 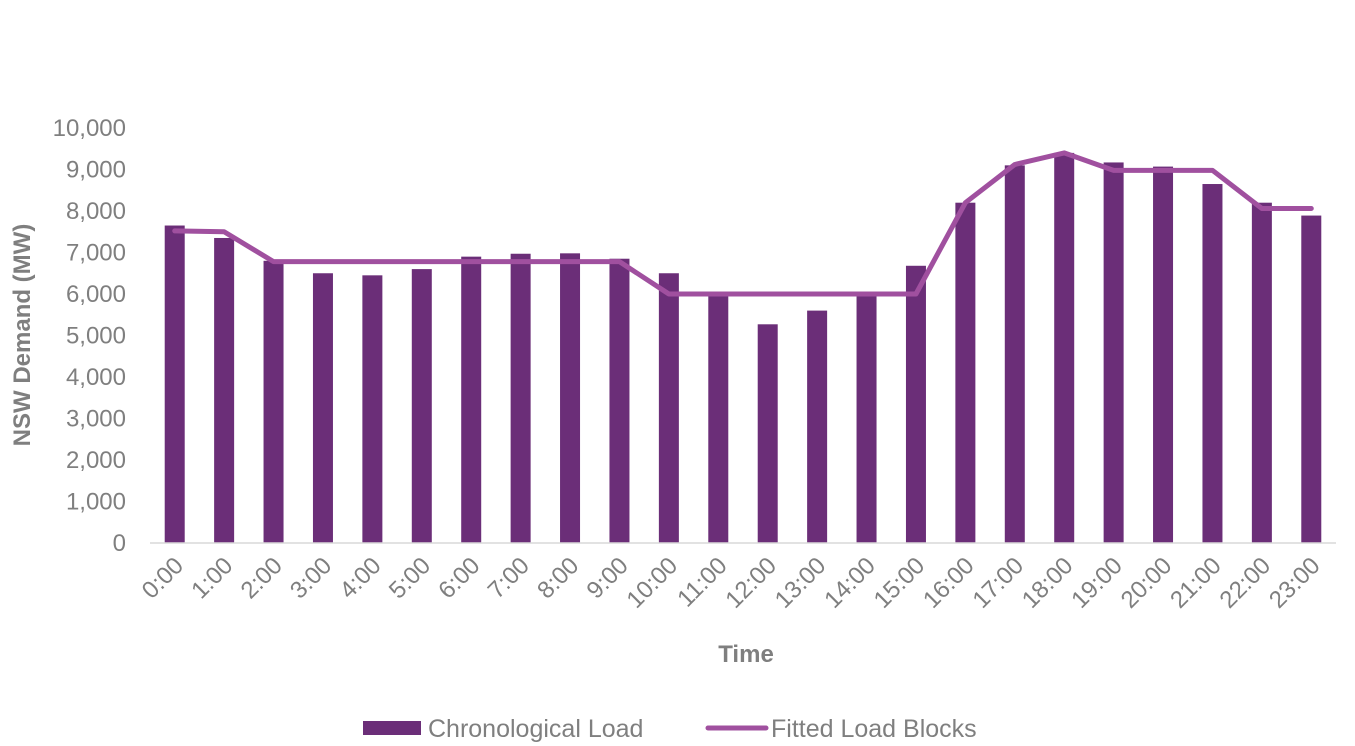 I want to click on x-tick-label: 8:00, so click(x=558, y=578).